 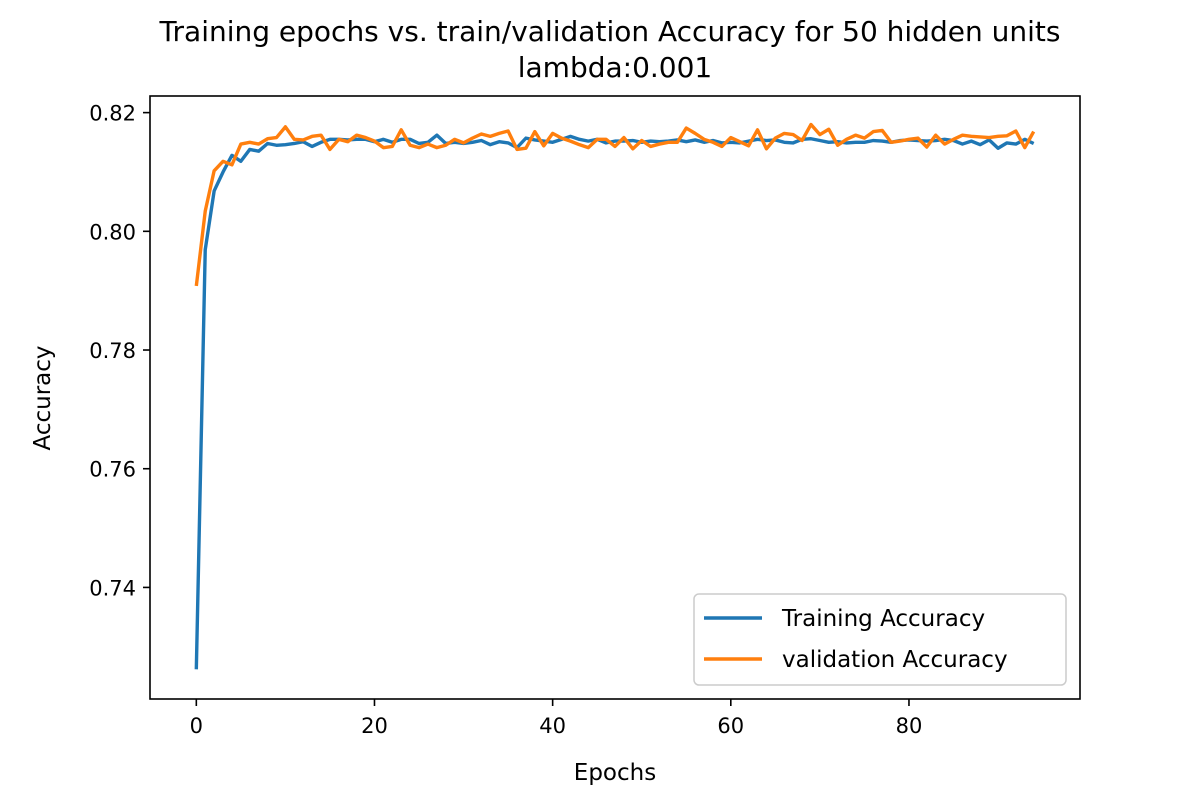 I want to click on x-tick-label: 60, so click(x=730, y=726).